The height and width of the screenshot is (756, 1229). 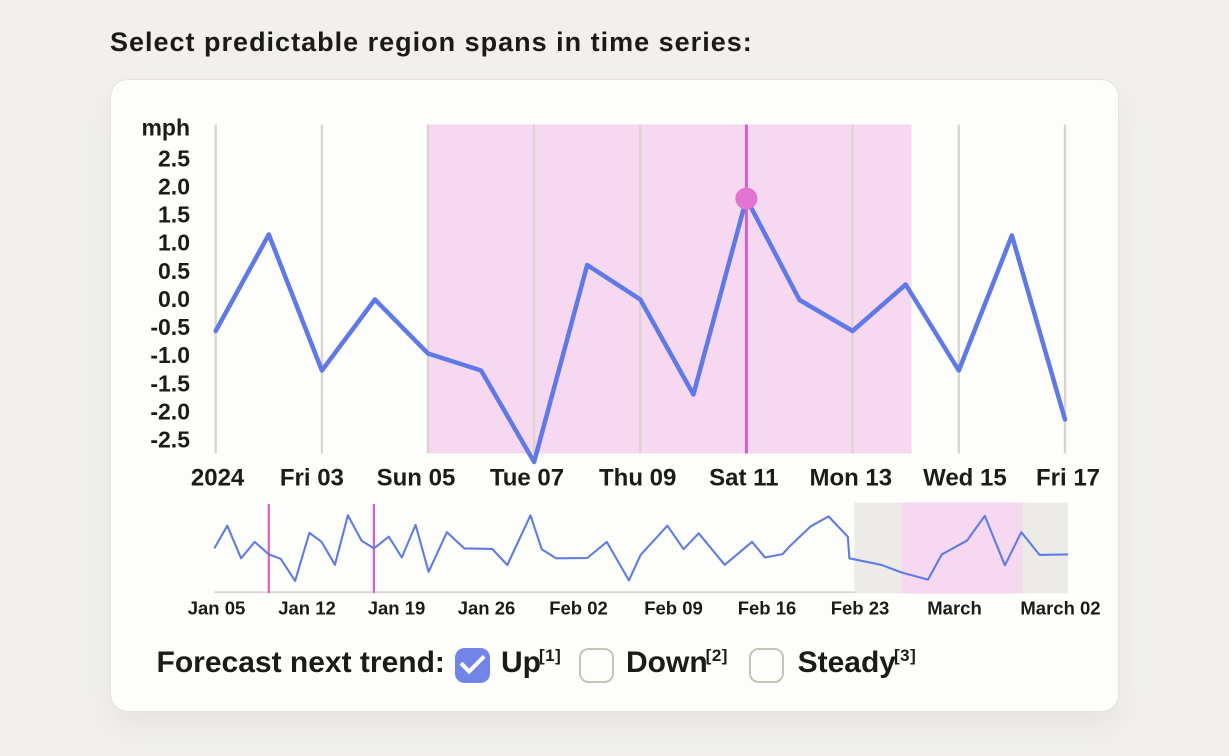 I want to click on svg-text: 0.5, so click(x=174, y=271).